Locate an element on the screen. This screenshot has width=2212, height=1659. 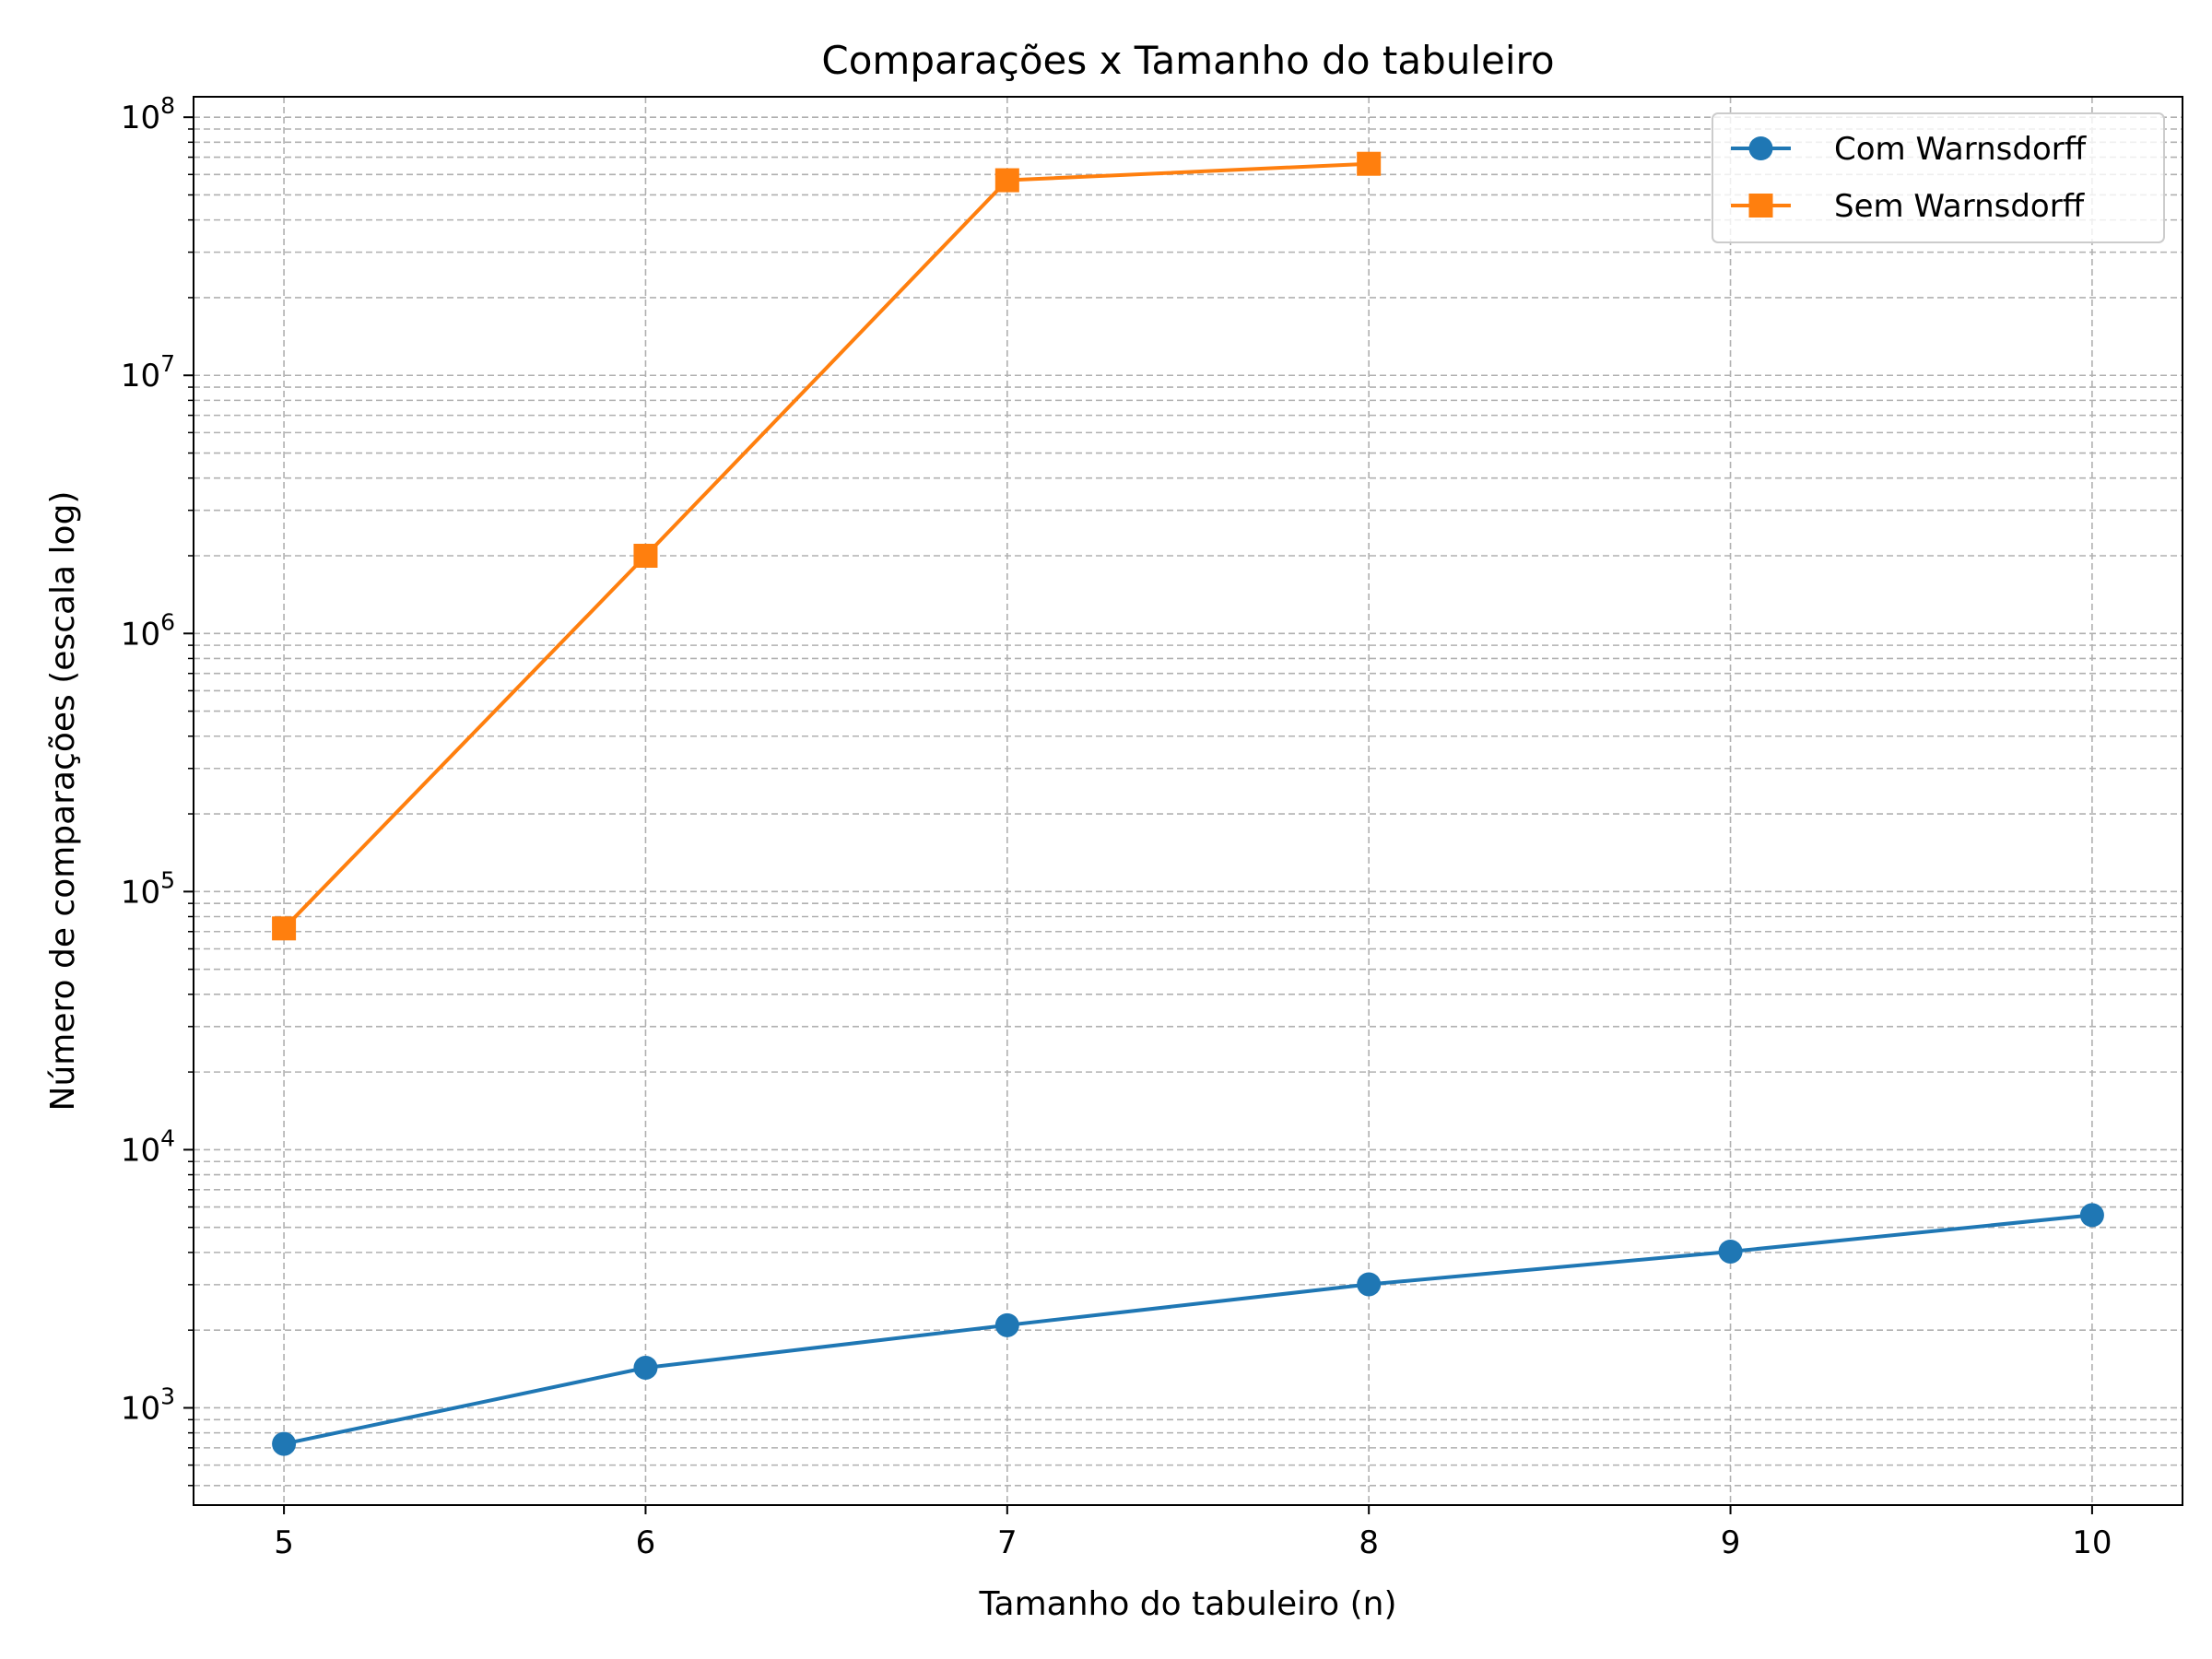
legend-item: Com Warnsdorff is located at coordinates (1909, 149).